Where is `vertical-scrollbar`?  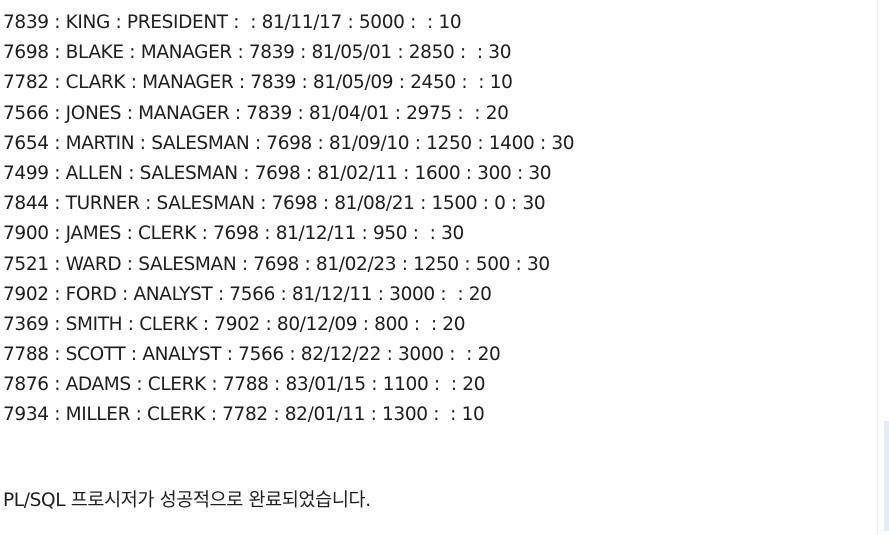 vertical-scrollbar is located at coordinates (883, 267).